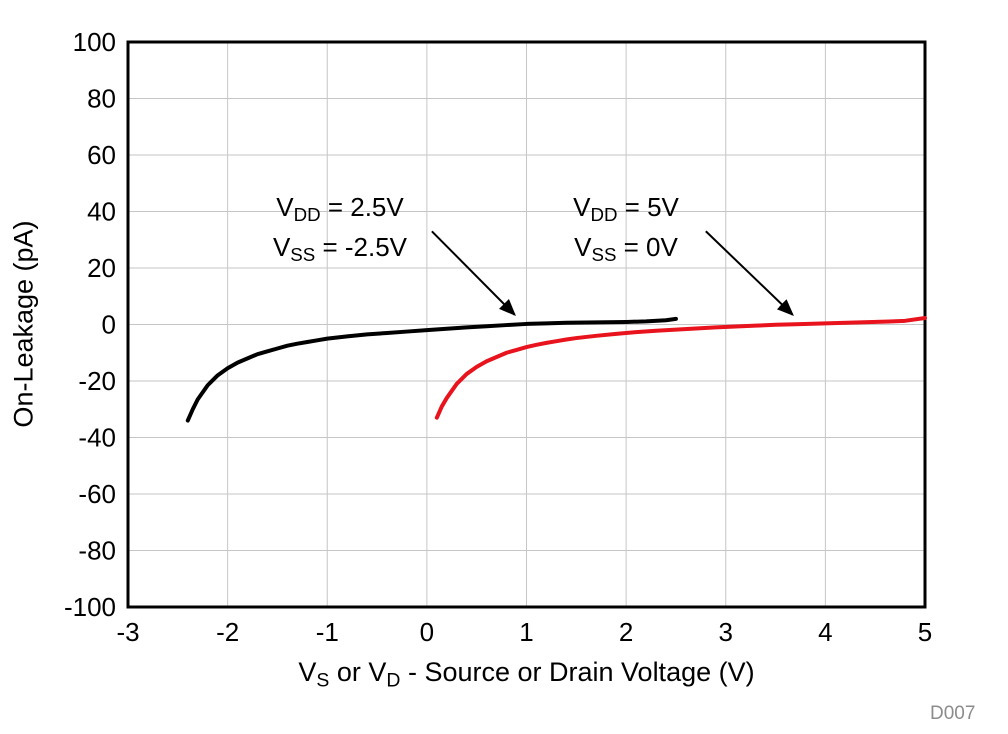 This screenshot has height=734, width=1008. I want to click on y-tick-label: -100, so click(90, 607).